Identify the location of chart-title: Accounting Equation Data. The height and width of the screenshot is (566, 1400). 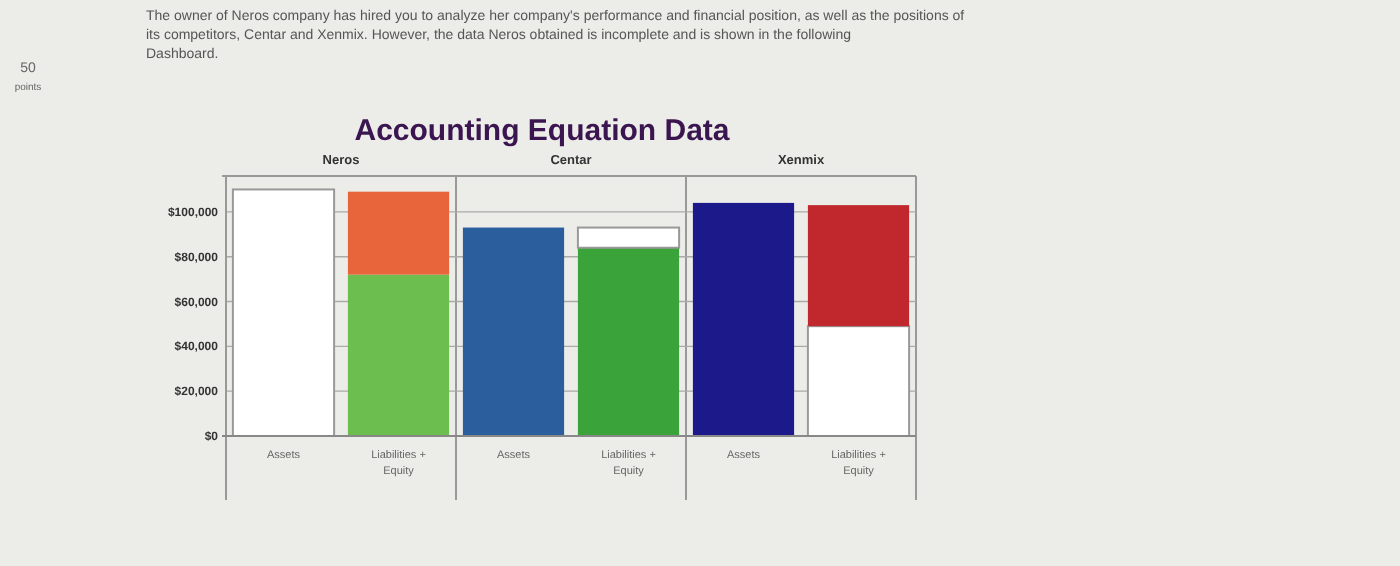
(542, 131).